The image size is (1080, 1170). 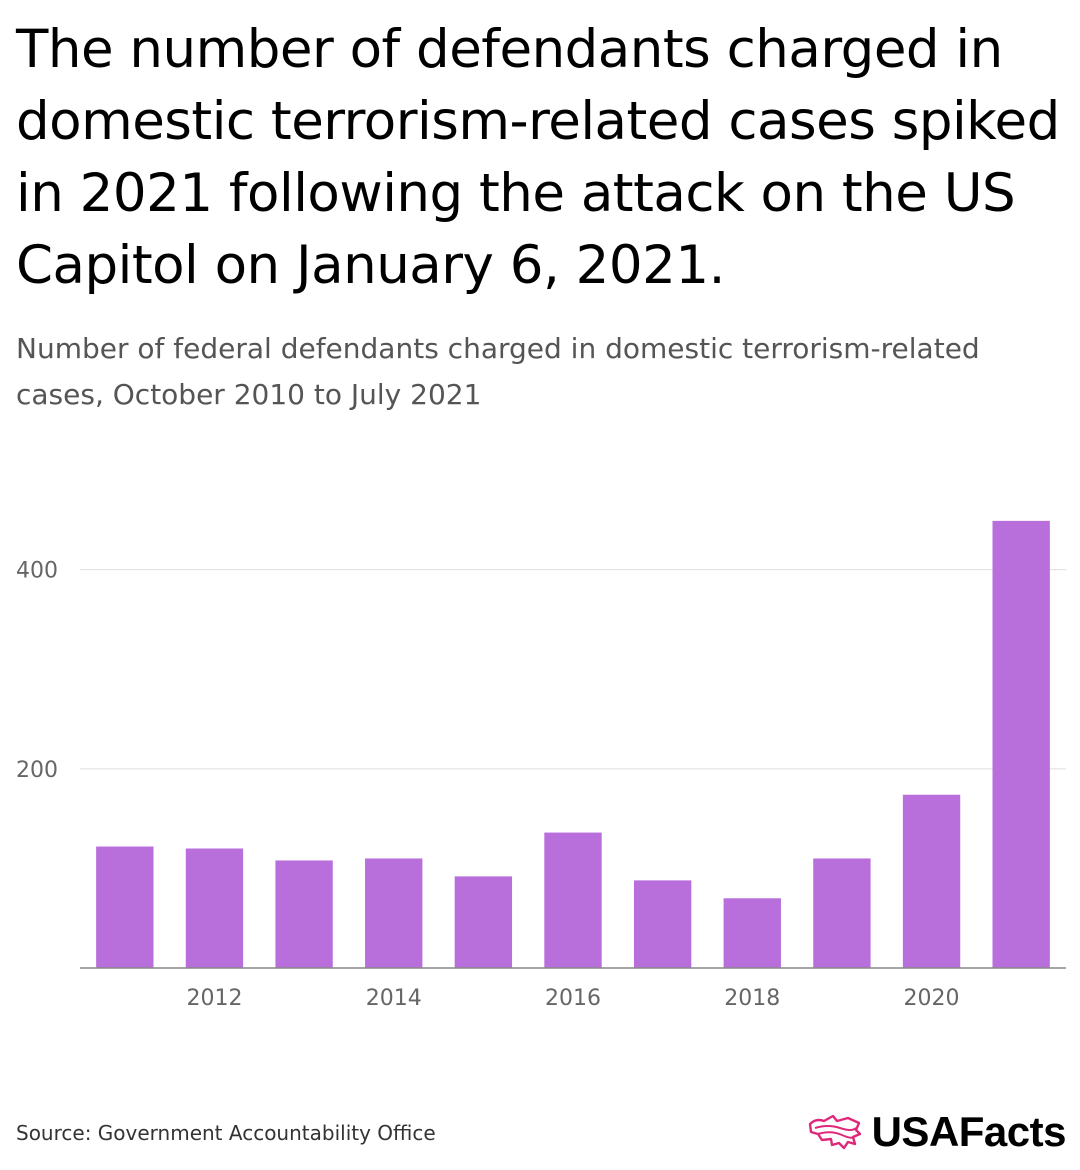 I want to click on y-tick-label-200: 200, so click(x=37, y=770).